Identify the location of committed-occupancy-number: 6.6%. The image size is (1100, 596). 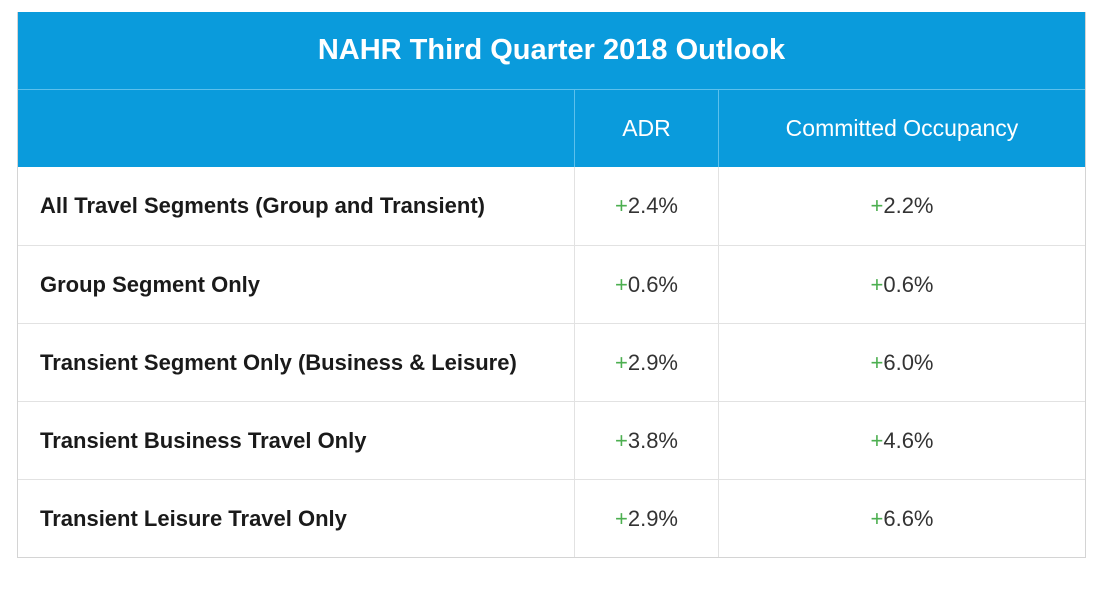
(908, 518).